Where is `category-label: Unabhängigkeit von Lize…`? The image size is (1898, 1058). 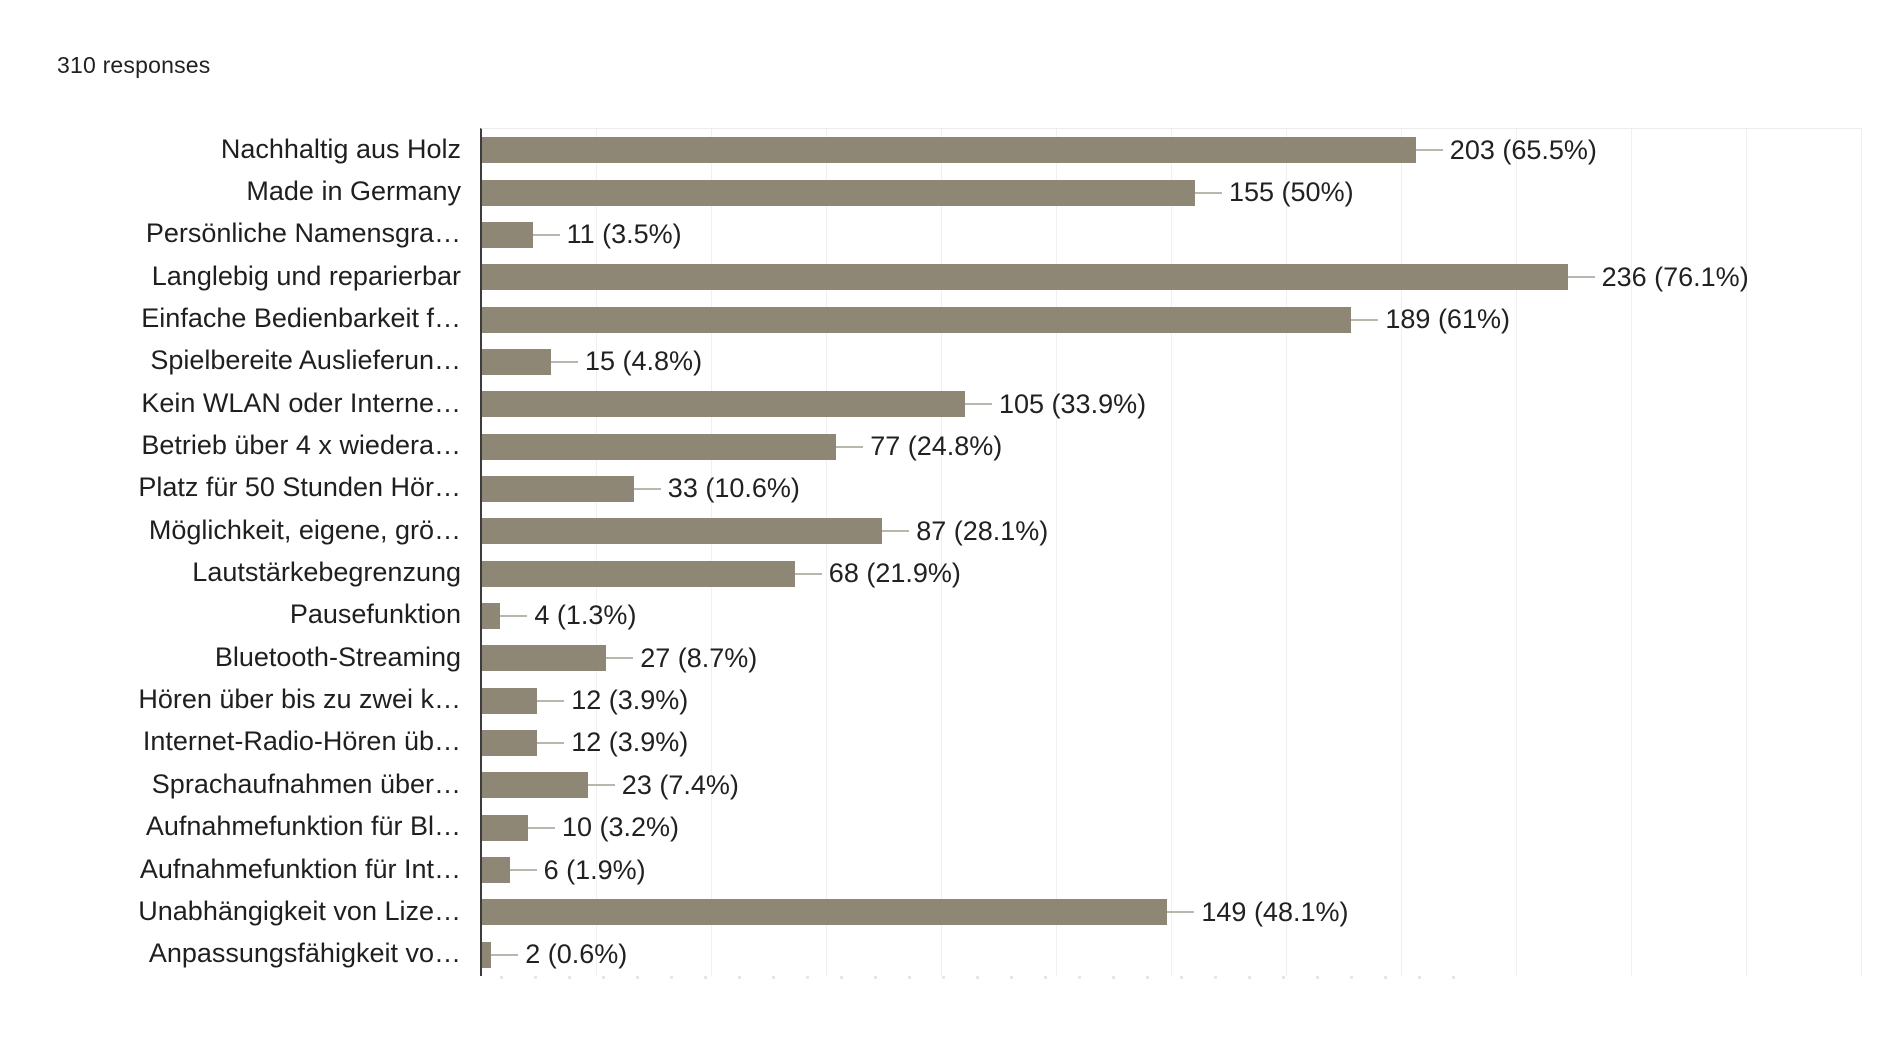
category-label: Unabhängigkeit von Lize… is located at coordinates (299, 910).